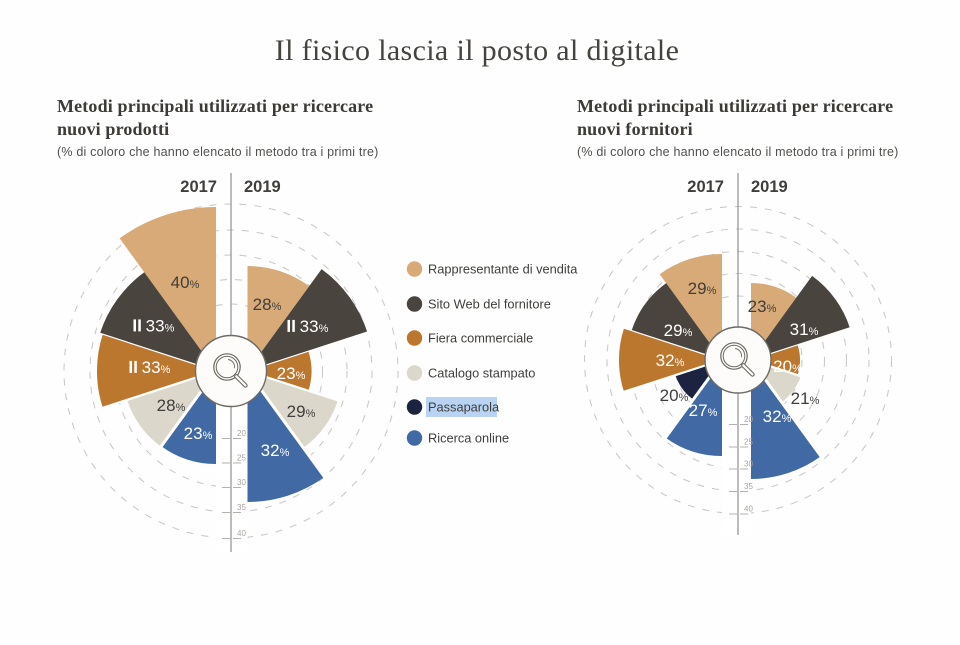 Image resolution: width=960 pixels, height=645 pixels. Describe the element at coordinates (489, 304) in the screenshot. I see `svg-text: Sito Web del fornitore` at that location.